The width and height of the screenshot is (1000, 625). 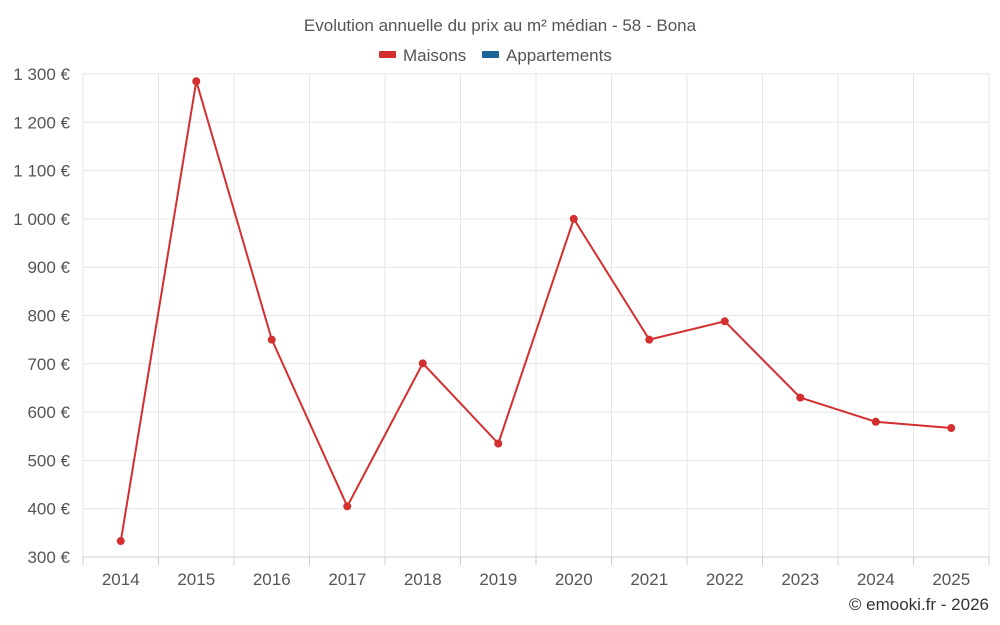 I want to click on x-tick-label: 2025, so click(x=951, y=579).